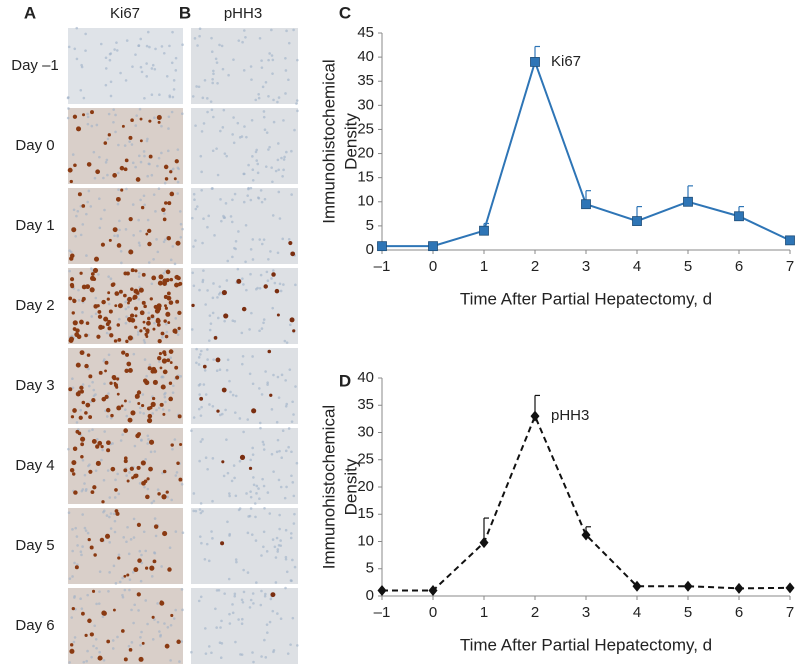 The image size is (800, 665). I want to click on panel-label: B, so click(185, 12).